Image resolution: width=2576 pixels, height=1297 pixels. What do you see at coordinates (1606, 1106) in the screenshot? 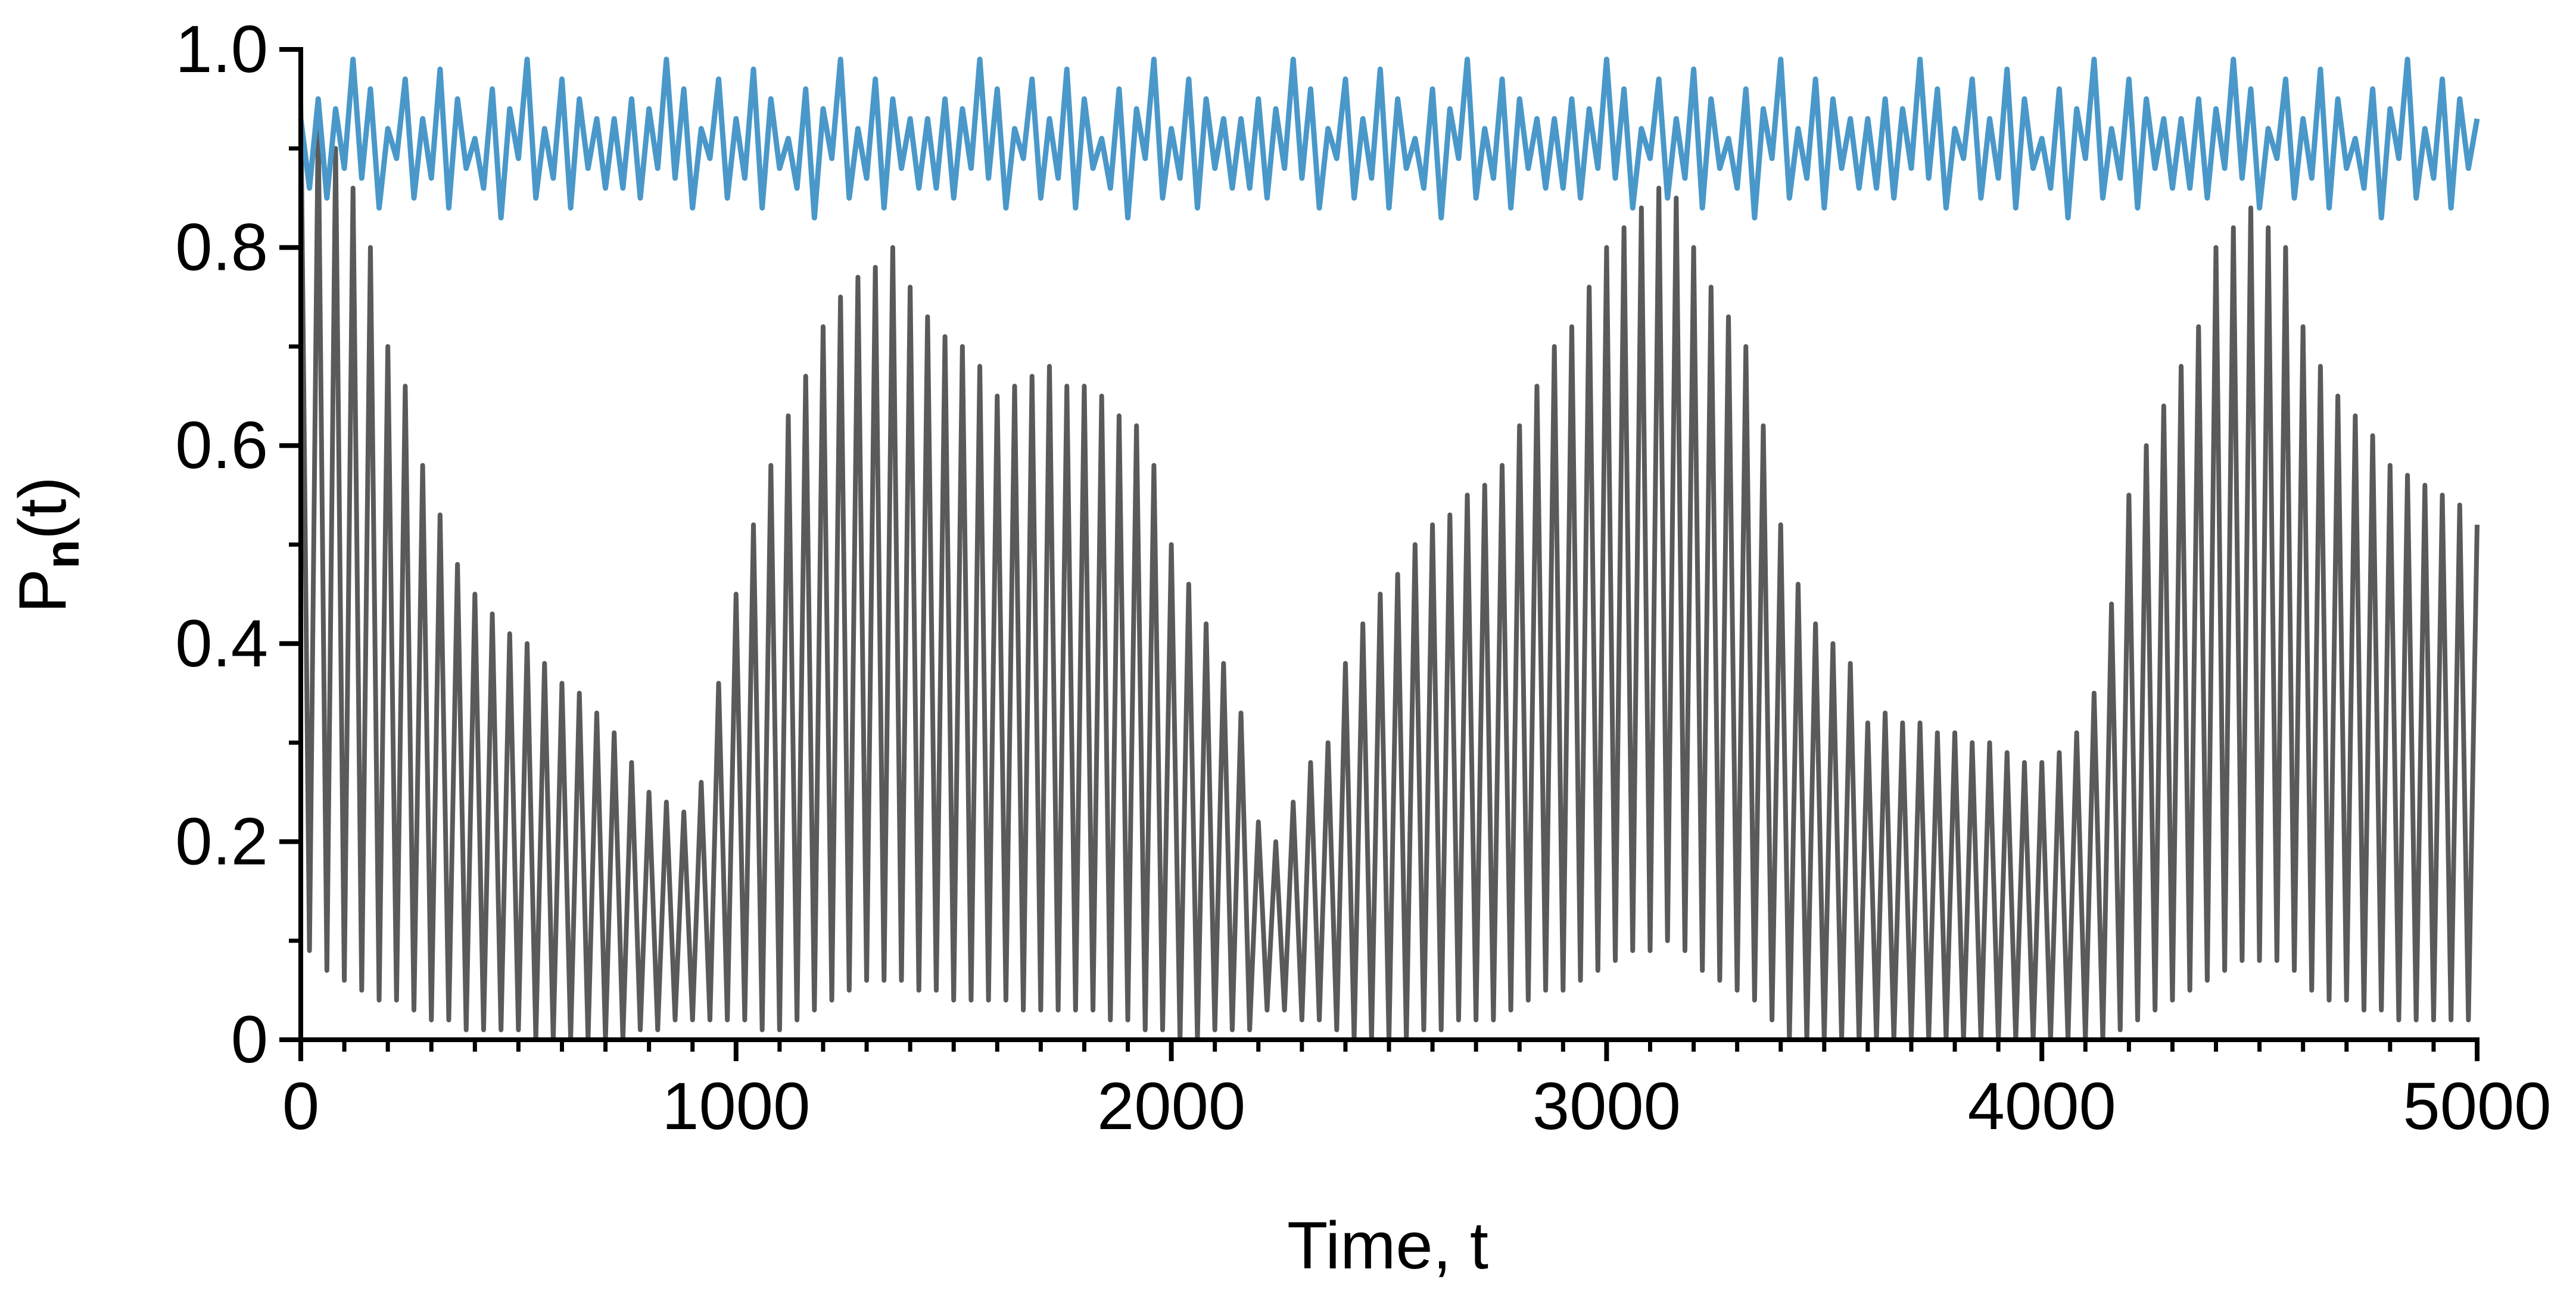
I see `x-tick-label: 3000` at bounding box center [1606, 1106].